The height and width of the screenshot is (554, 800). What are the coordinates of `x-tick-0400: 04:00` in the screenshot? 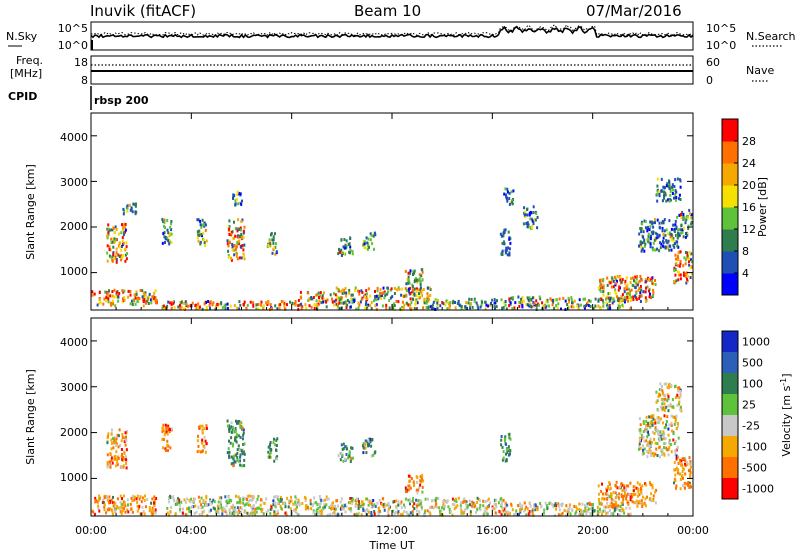 It's located at (191, 530).